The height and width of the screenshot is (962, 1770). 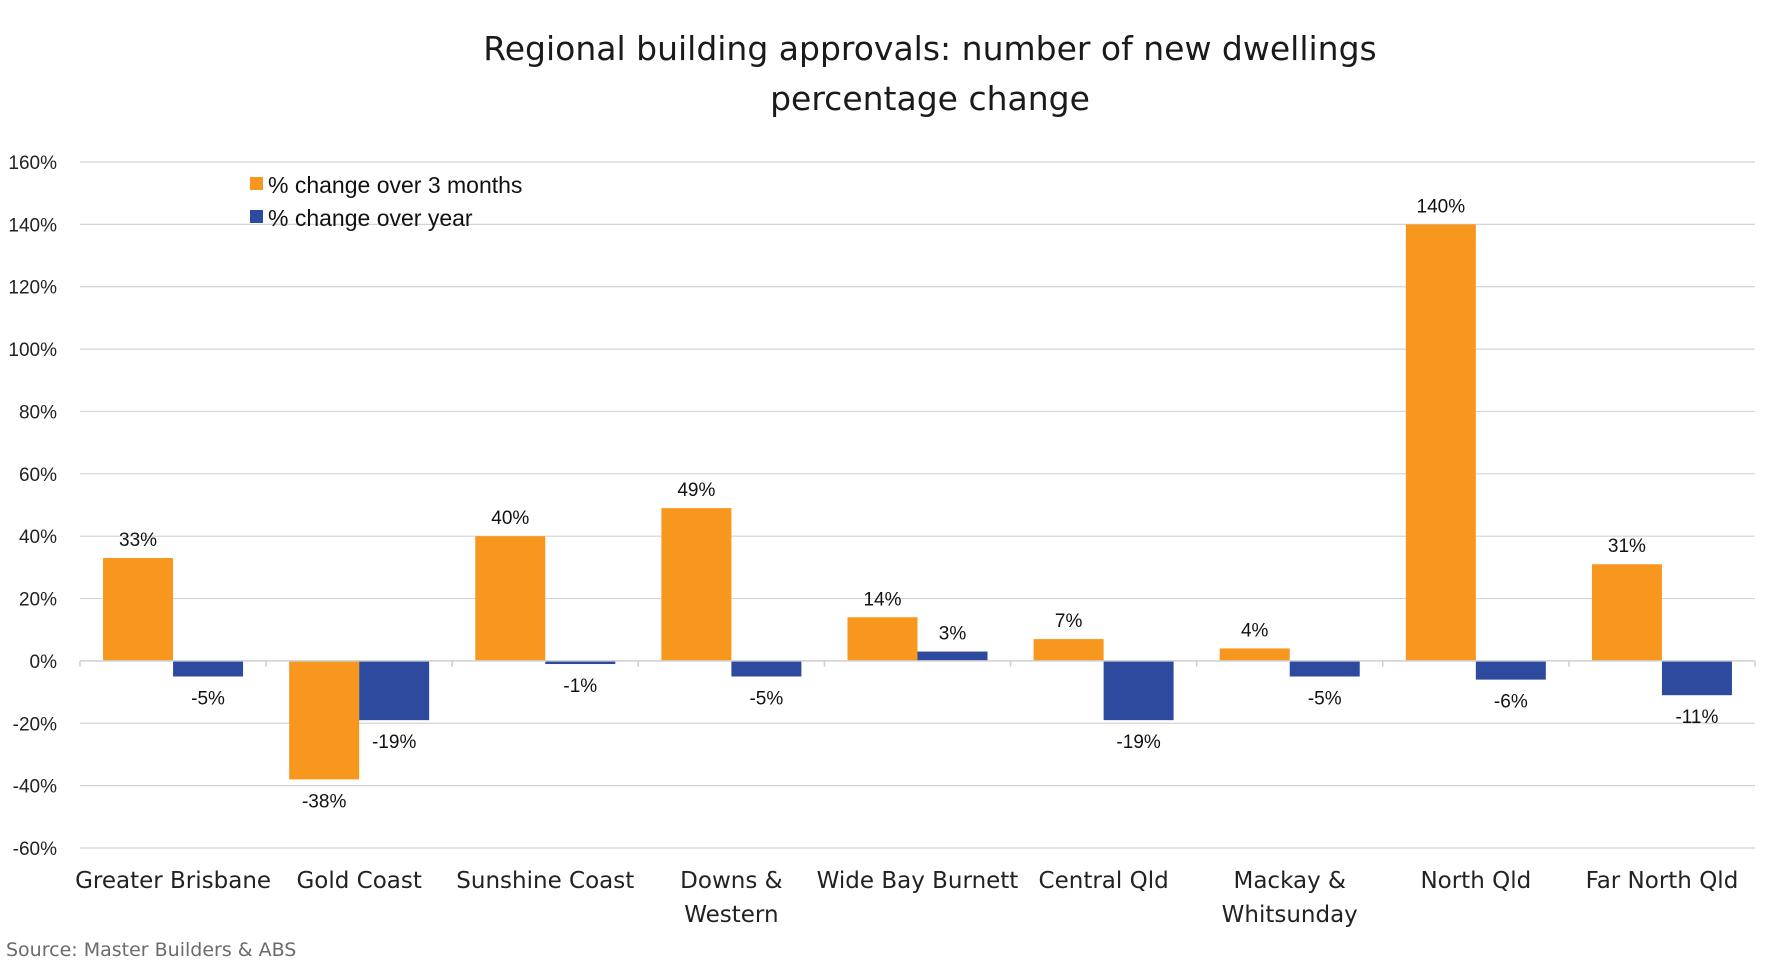 What do you see at coordinates (32, 225) in the screenshot?
I see `y-tick-label: 140%` at bounding box center [32, 225].